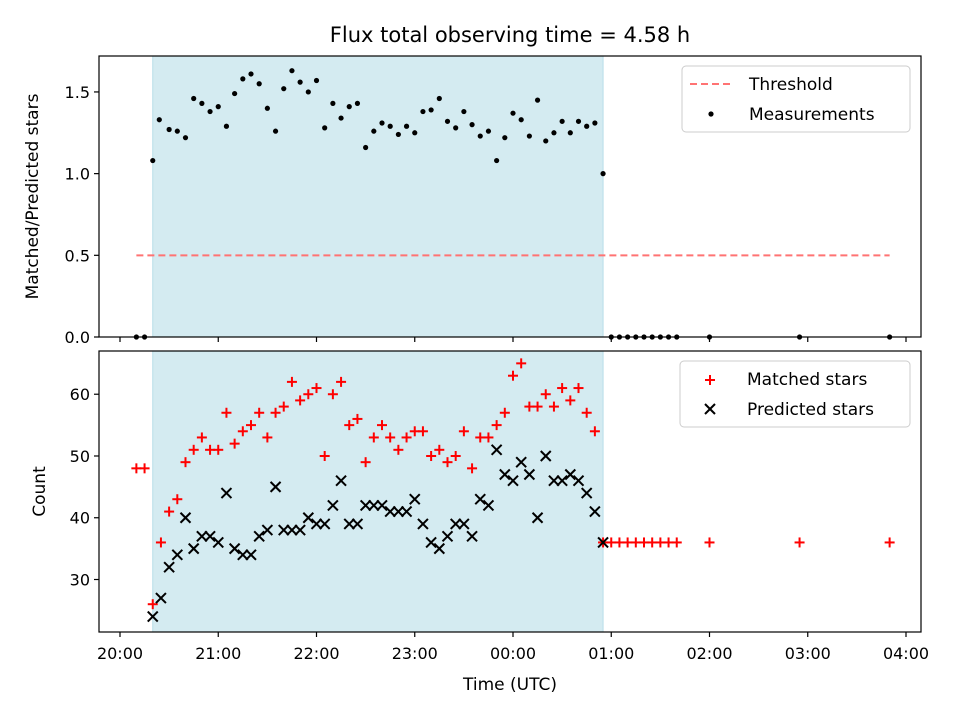  Describe the element at coordinates (509, 685) in the screenshot. I see `x-axis-label: Time (UTC)` at that location.